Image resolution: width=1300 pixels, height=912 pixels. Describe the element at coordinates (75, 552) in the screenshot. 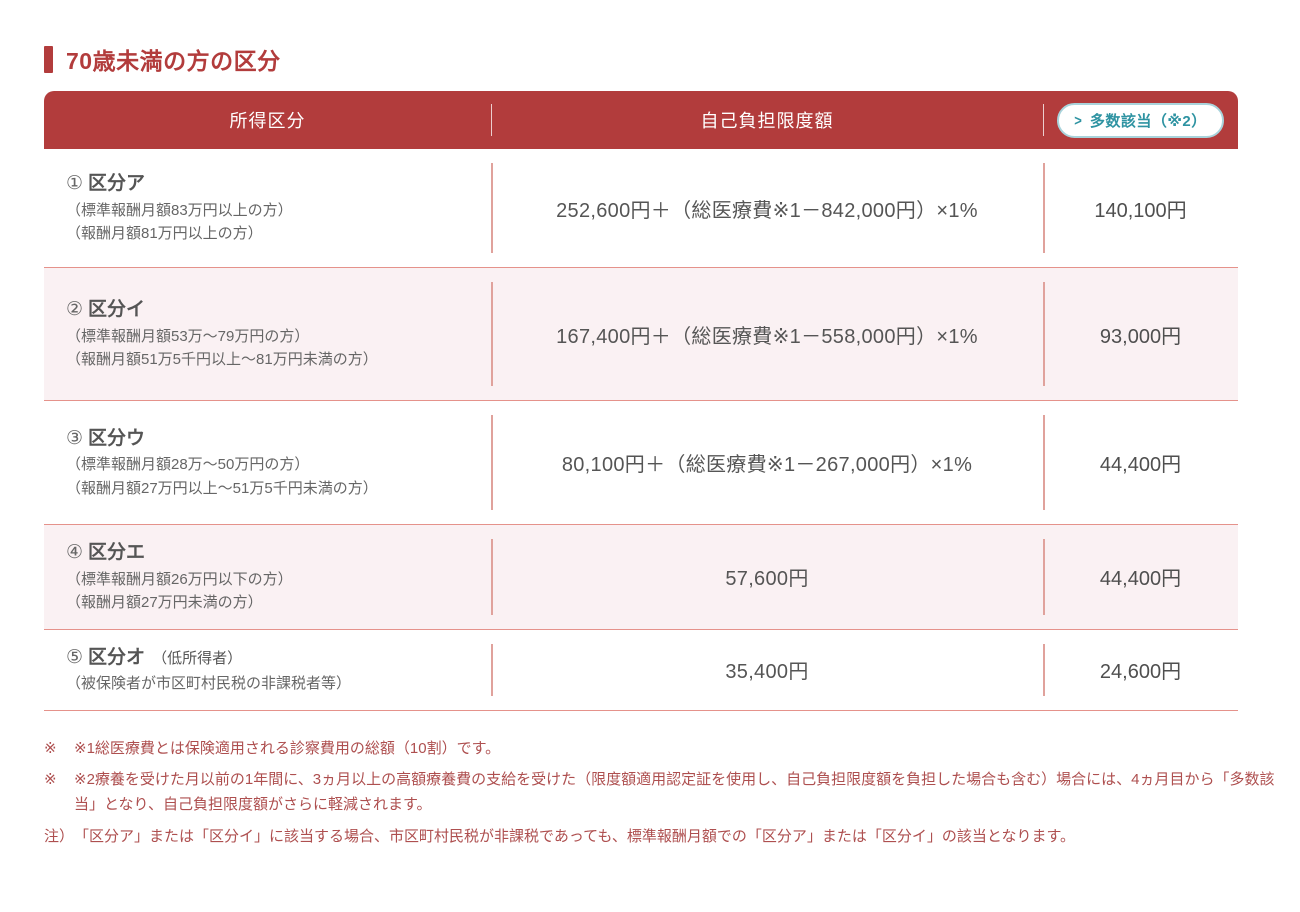

I see `row-number-badge: ④` at that location.